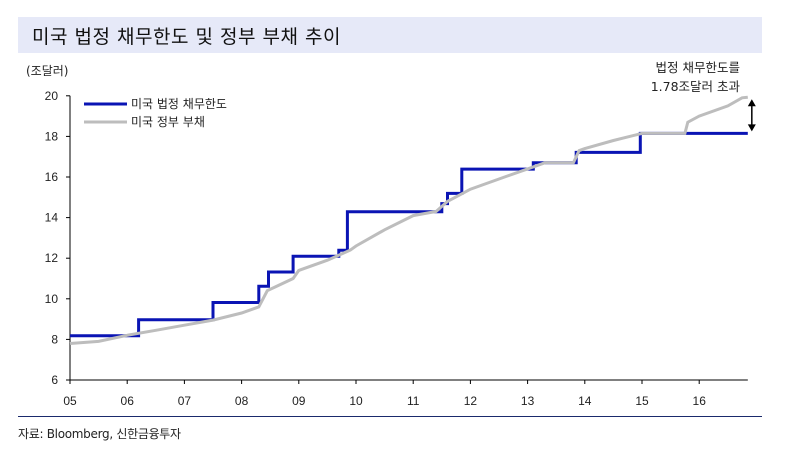 This screenshot has width=788, height=455. What do you see at coordinates (52, 299) in the screenshot?
I see `y-tick-label: 10` at bounding box center [52, 299].